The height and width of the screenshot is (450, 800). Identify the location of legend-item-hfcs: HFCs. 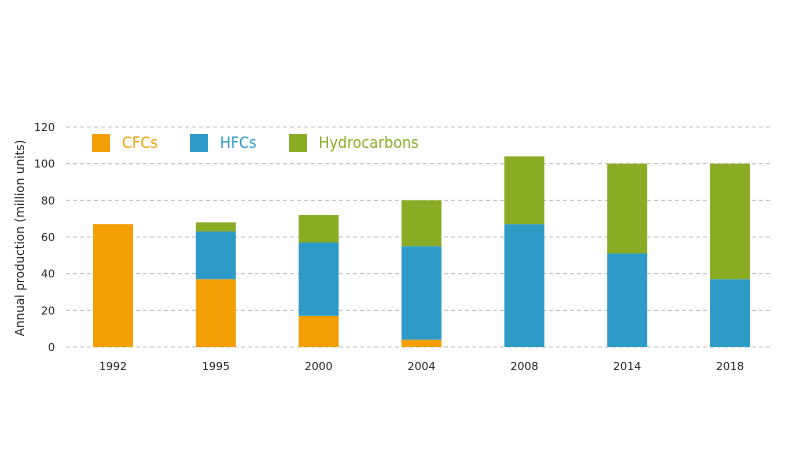
(223, 142).